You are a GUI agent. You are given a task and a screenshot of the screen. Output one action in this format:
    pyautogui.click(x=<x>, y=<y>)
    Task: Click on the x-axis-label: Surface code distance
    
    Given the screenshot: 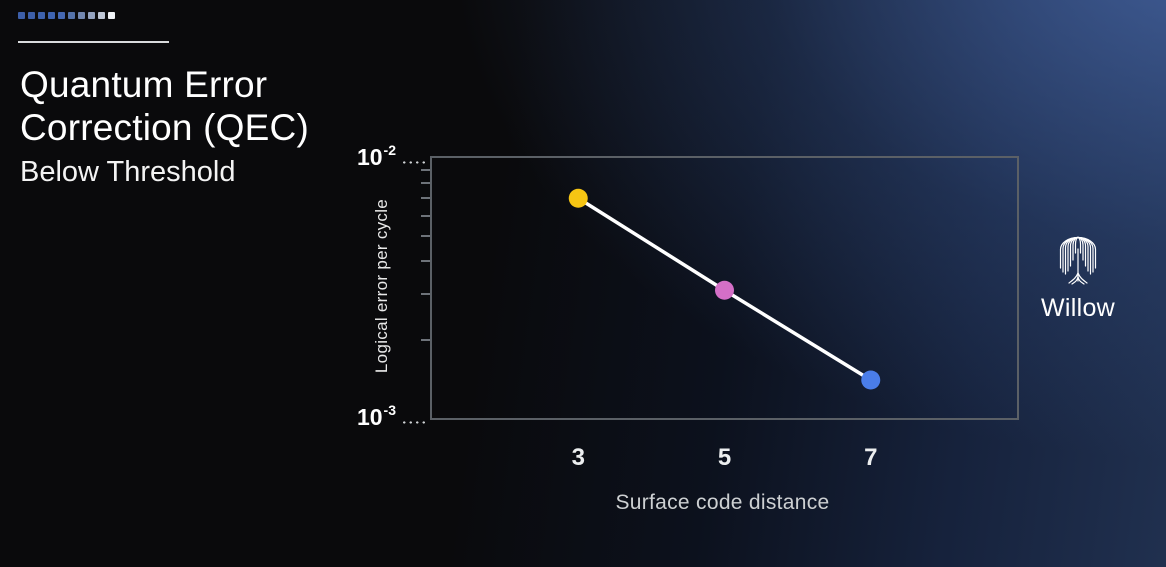 What is the action you would take?
    pyautogui.click(x=722, y=502)
    